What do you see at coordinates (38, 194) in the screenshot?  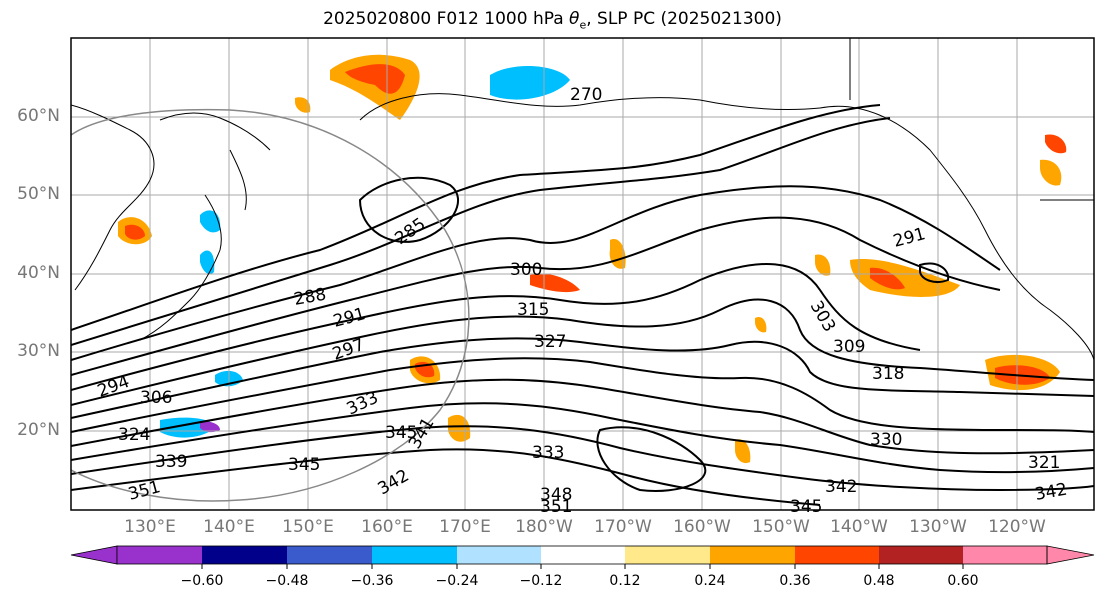 I see `lat-label: 50°N` at bounding box center [38, 194].